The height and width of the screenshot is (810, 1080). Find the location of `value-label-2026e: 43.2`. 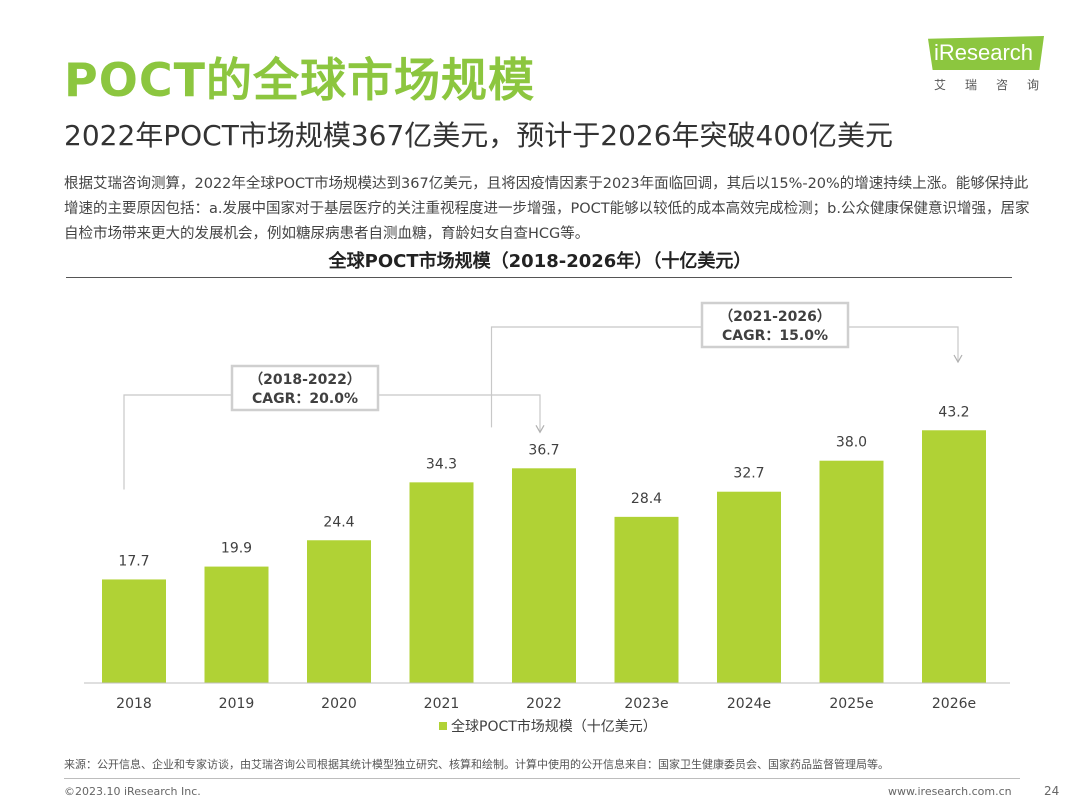

value-label-2026e: 43.2 is located at coordinates (953, 412).